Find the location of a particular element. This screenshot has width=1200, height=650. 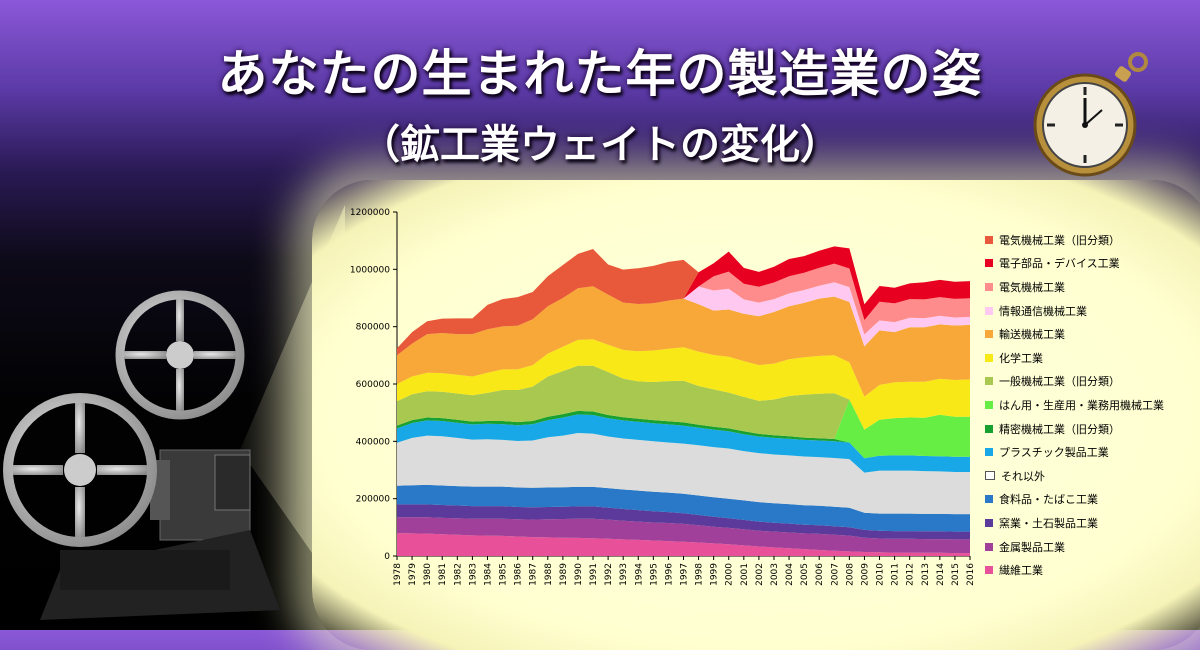

x-tick-label: 1993 is located at coordinates (624, 574).